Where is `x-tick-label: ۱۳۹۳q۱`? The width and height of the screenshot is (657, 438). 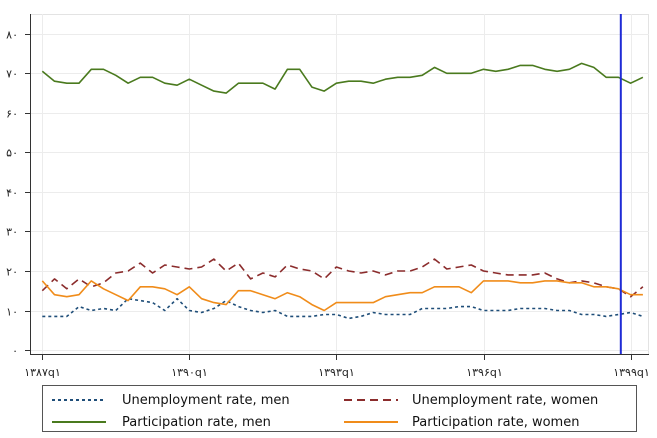 x-tick-label: ۱۳۹۳q۱ is located at coordinates (336, 372).